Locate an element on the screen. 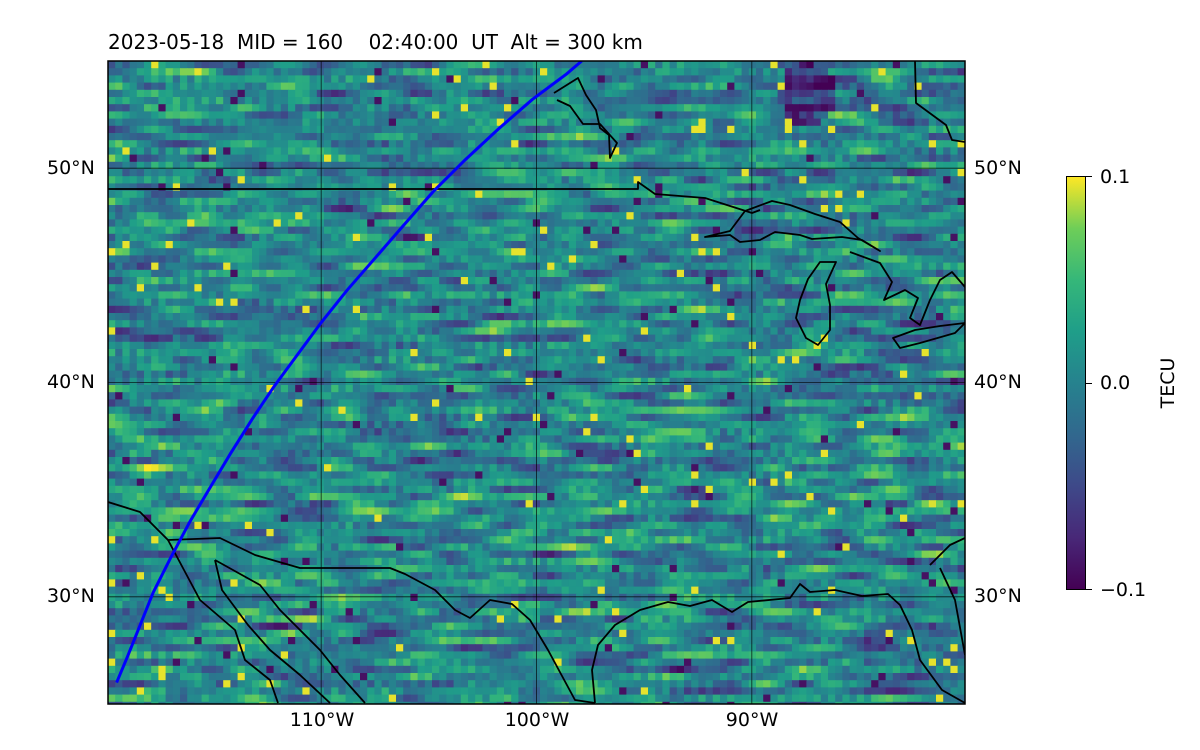 The image size is (1200, 750). lat-label-40-right: 40°N is located at coordinates (998, 382).